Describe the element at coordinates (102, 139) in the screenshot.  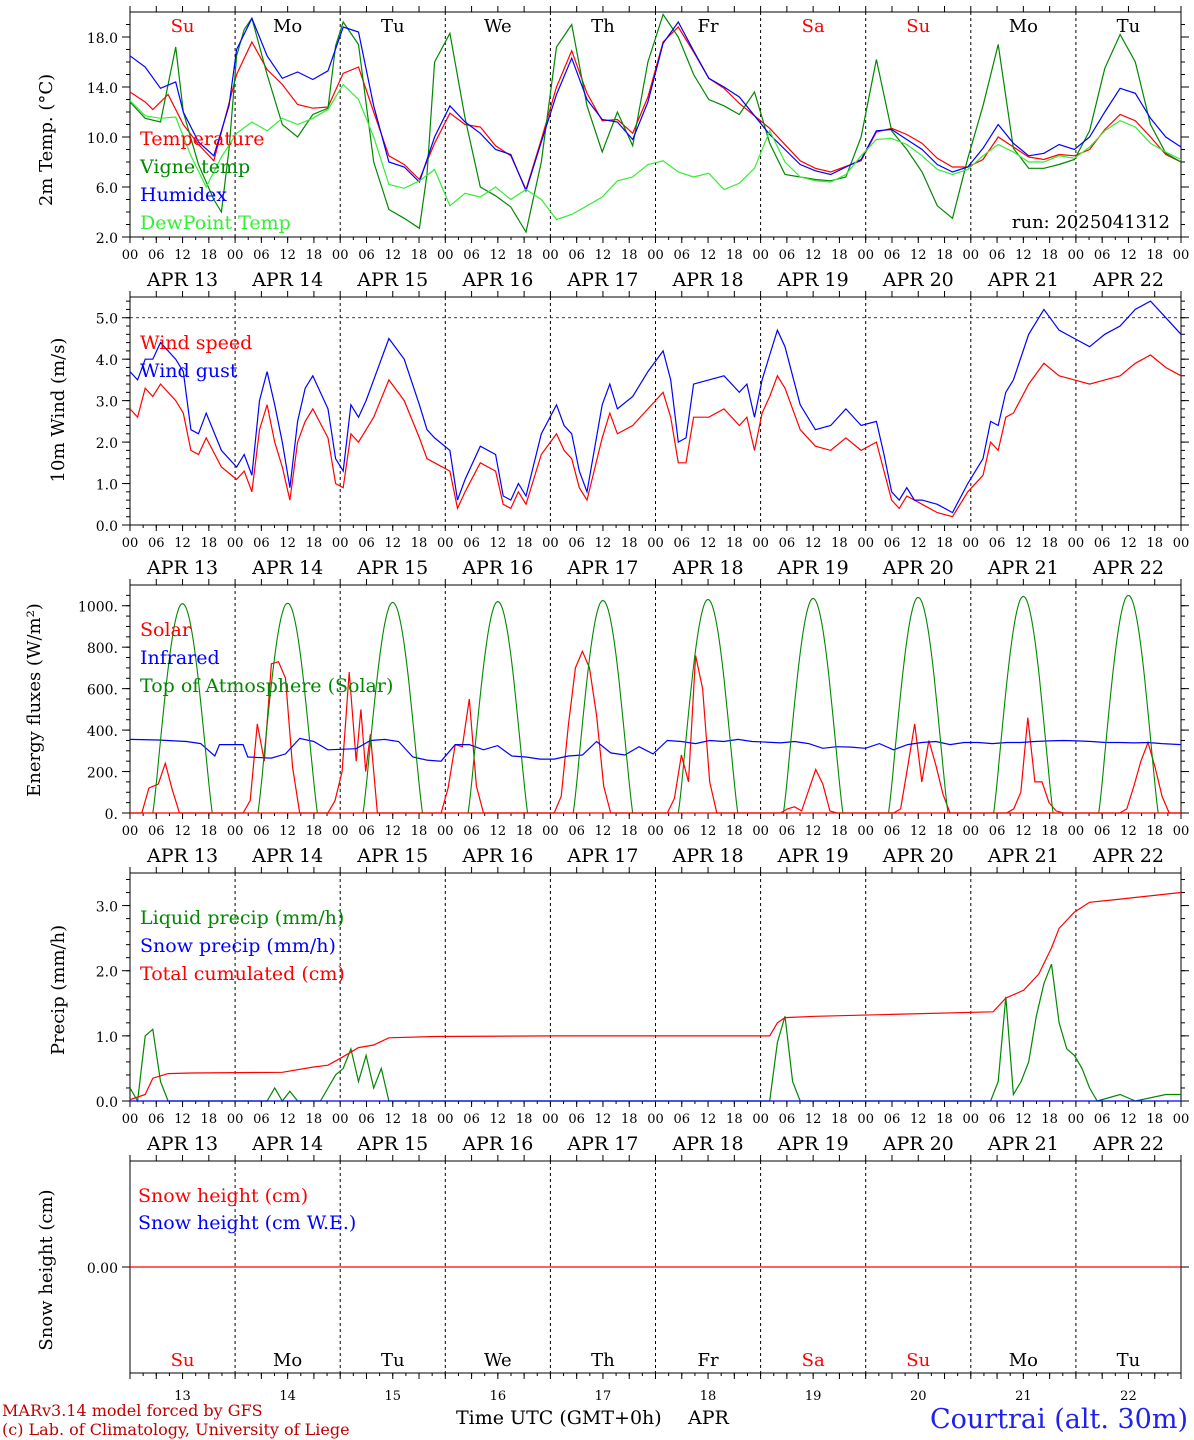
I see `y-tick-label: 10.0` at that location.